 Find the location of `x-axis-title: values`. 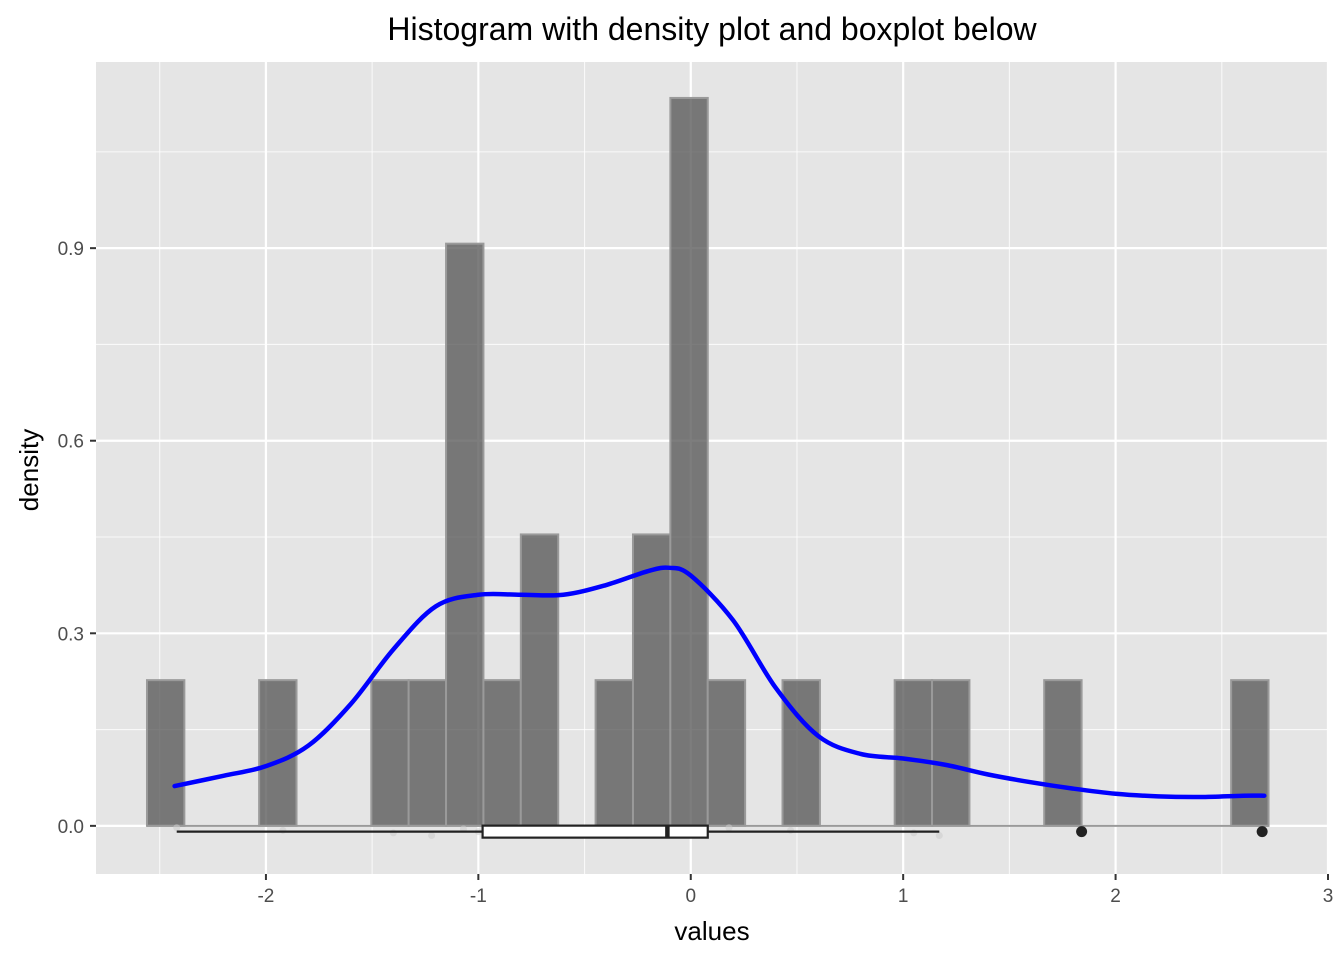

x-axis-title: values is located at coordinates (711, 931).